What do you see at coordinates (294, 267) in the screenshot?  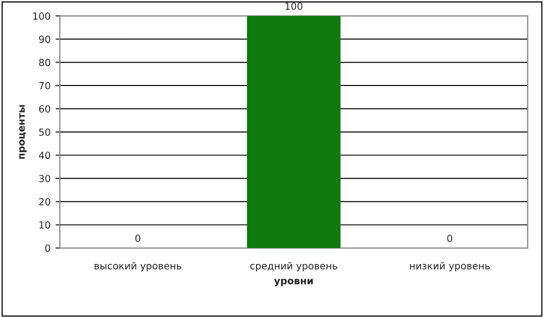 I see `x-tick-label: средний уровень` at bounding box center [294, 267].